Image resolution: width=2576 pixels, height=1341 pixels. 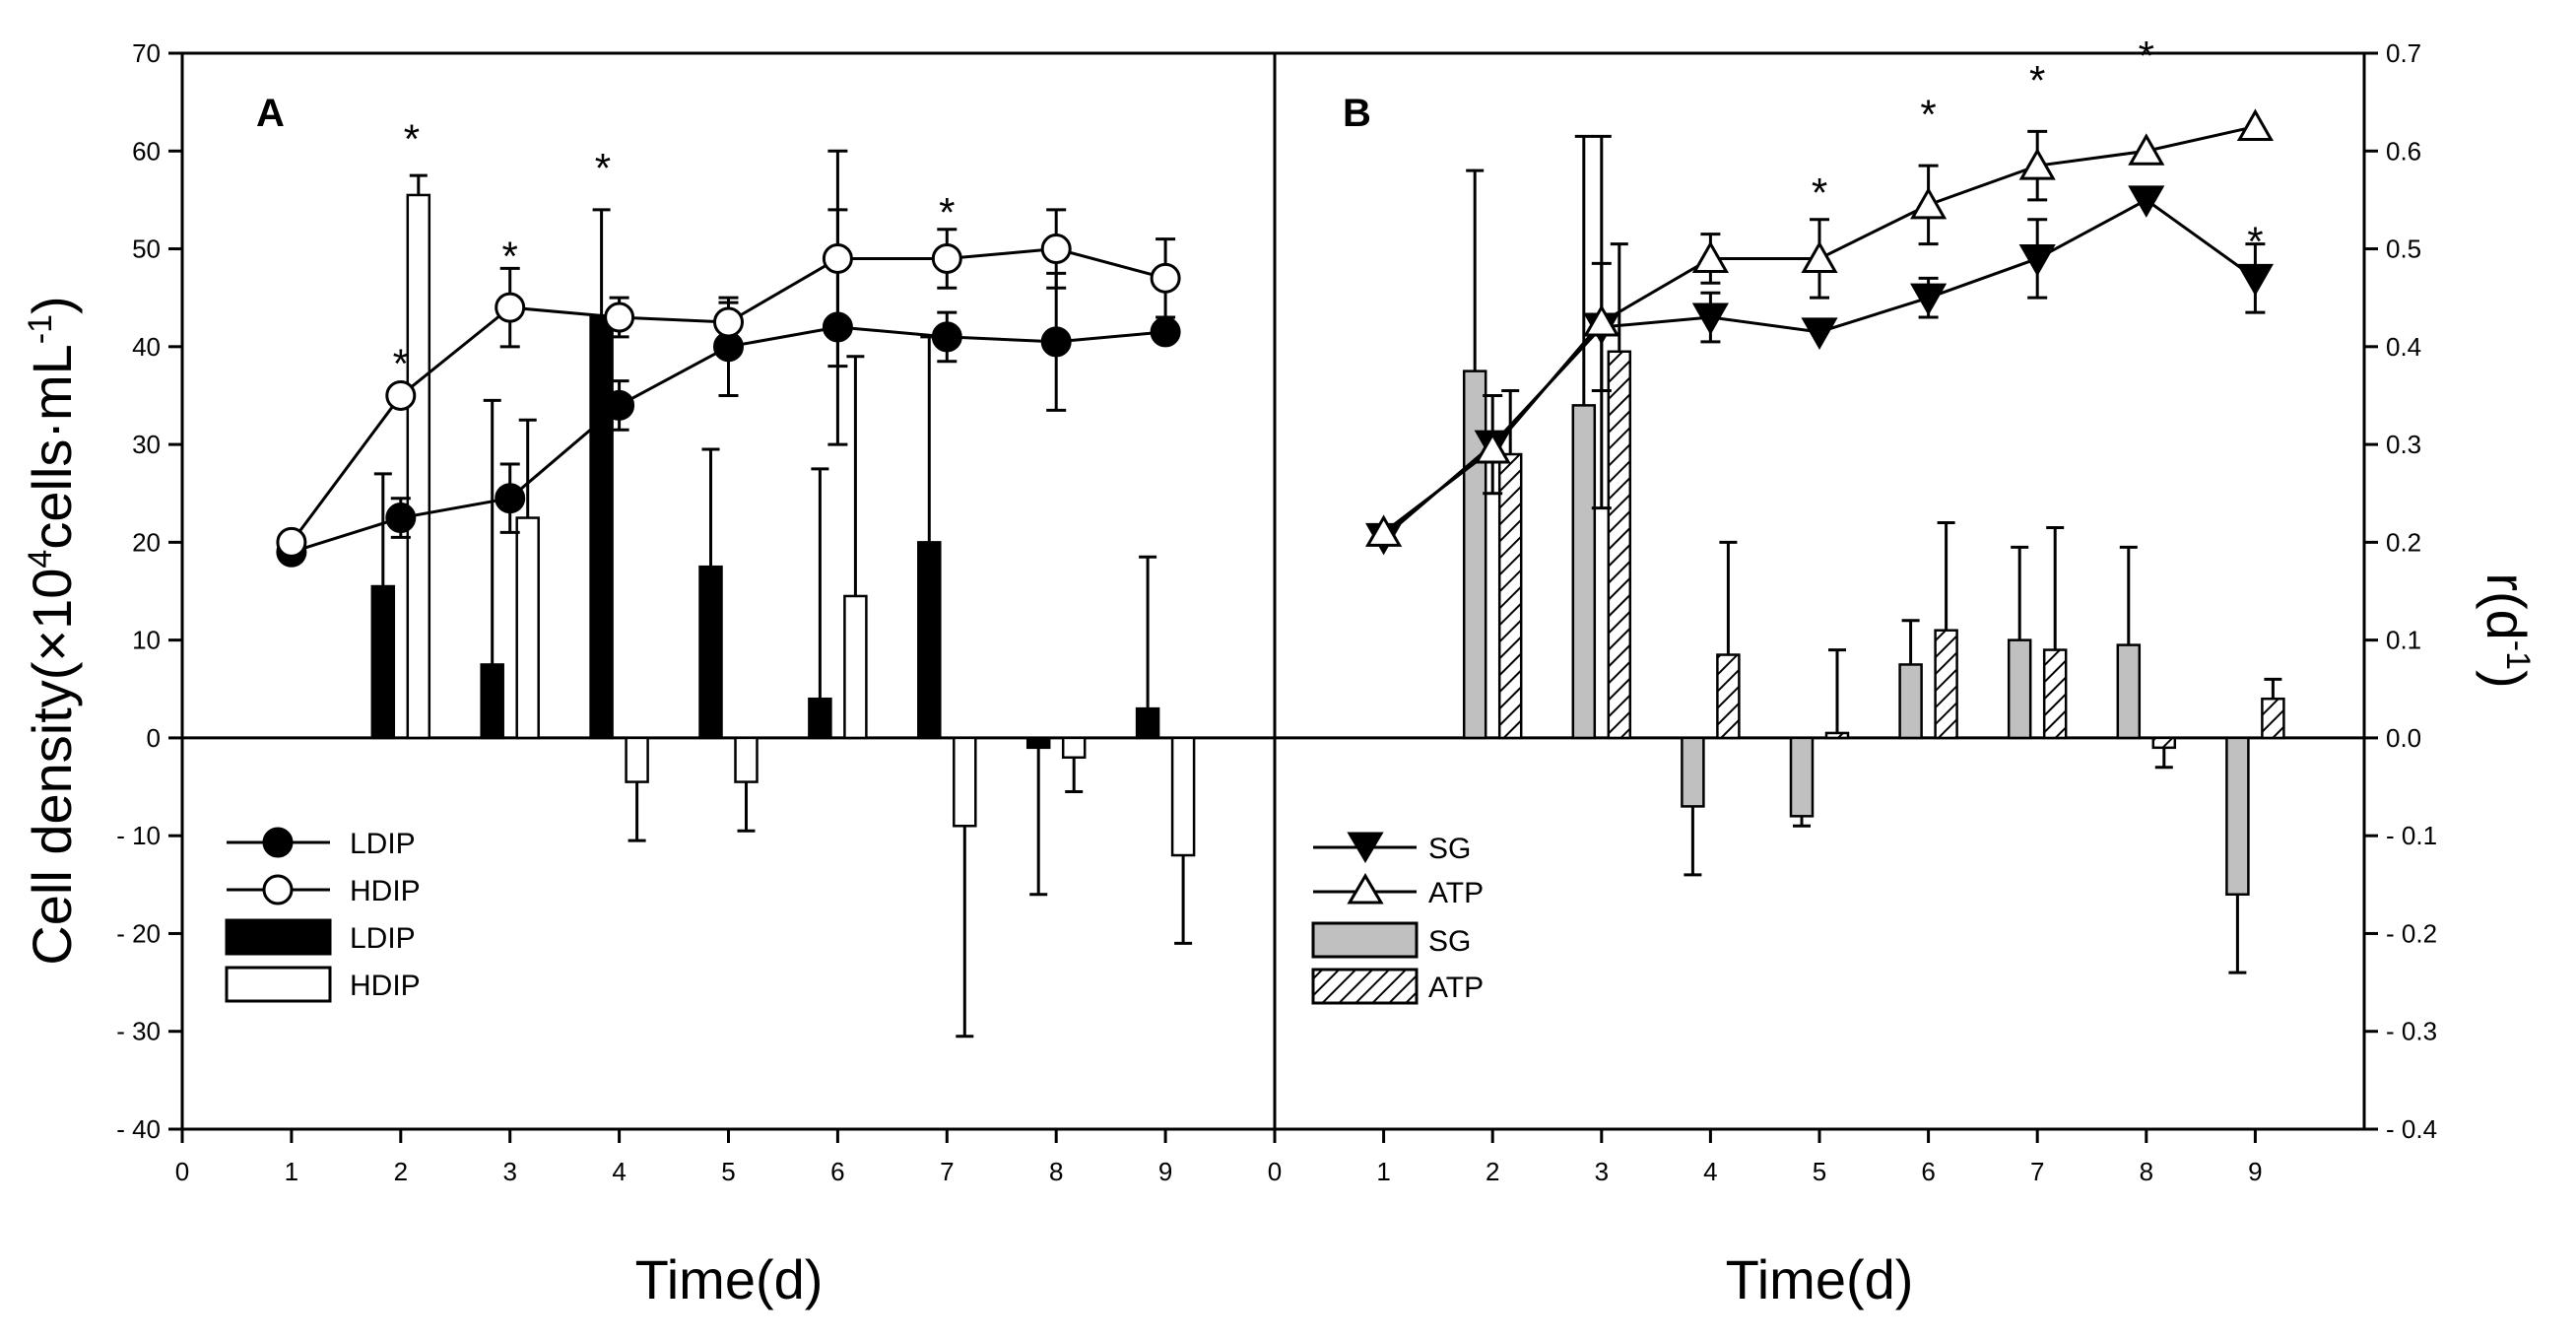 I want to click on x-tick-label: 0, so click(x=182, y=1171).